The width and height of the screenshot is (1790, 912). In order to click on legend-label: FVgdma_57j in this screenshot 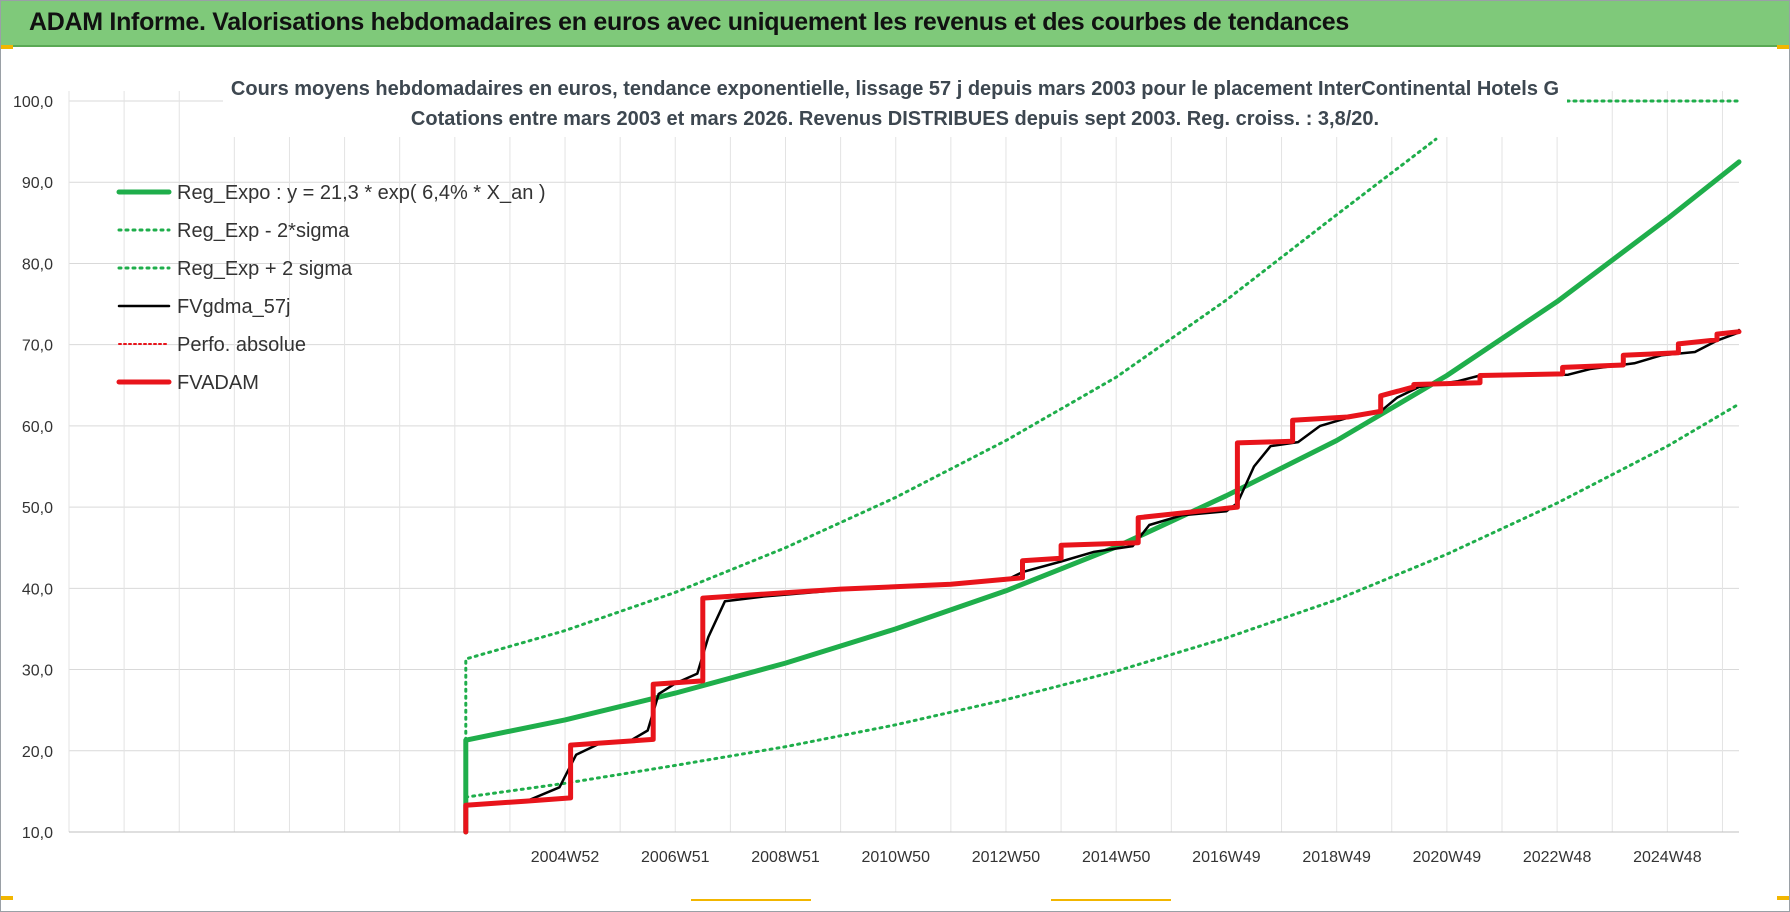, I will do `click(233, 307)`.